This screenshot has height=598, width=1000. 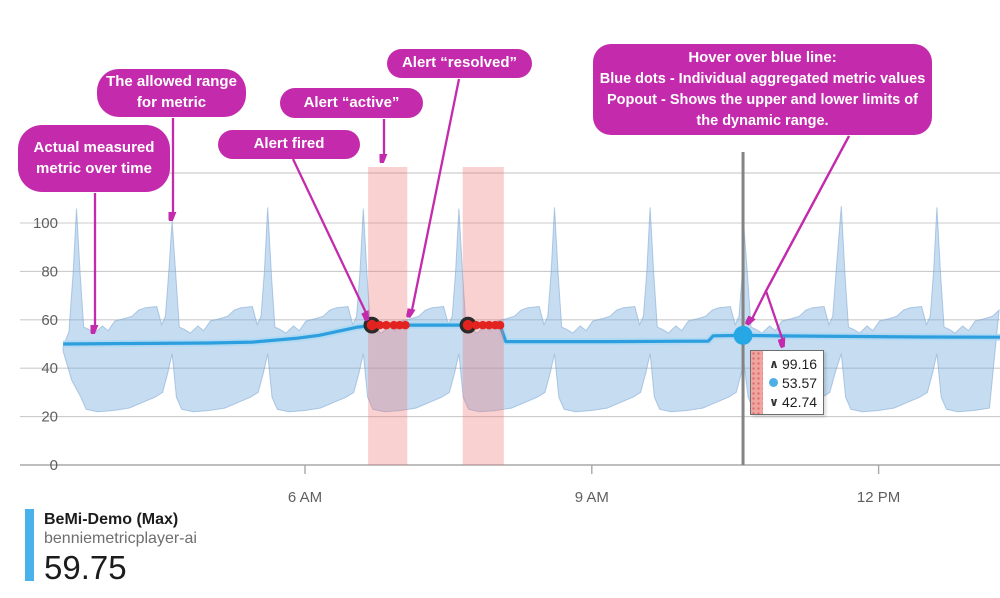 I want to click on y-tick-label: 40, so click(x=49, y=368).